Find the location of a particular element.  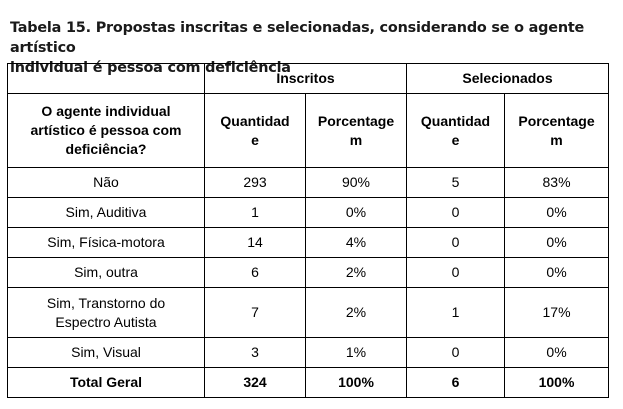

total-selecionados-quantidade: 6 is located at coordinates (456, 382).